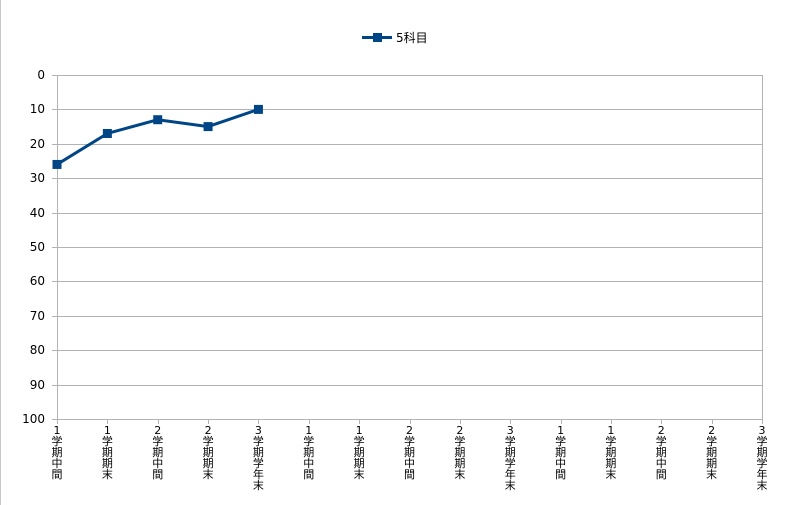  I want to click on y-tick-label: 80, so click(37, 350).